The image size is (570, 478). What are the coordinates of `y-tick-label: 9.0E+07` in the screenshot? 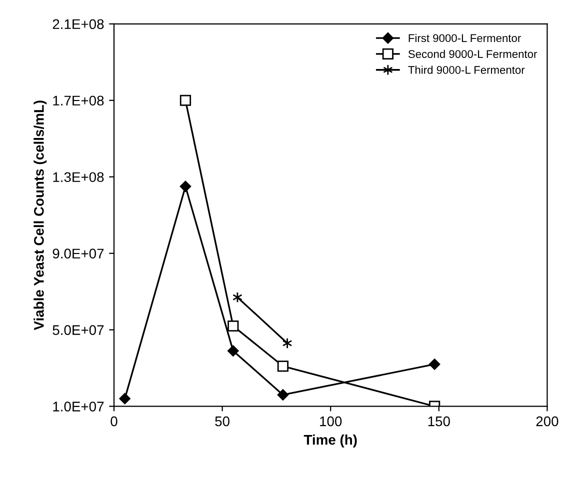 It's located at (78, 253).